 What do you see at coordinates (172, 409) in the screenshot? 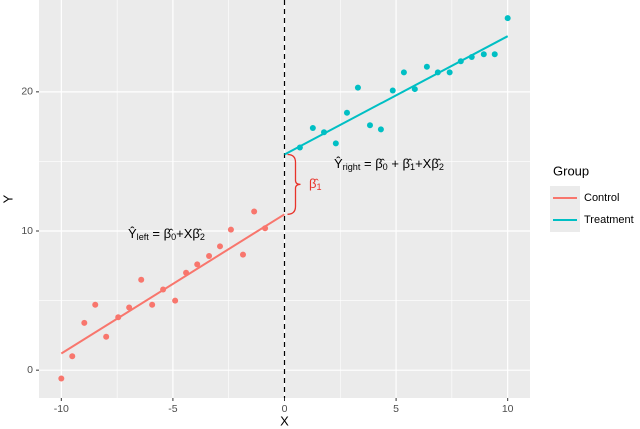
I see `x-tick-label: -5` at bounding box center [172, 409].